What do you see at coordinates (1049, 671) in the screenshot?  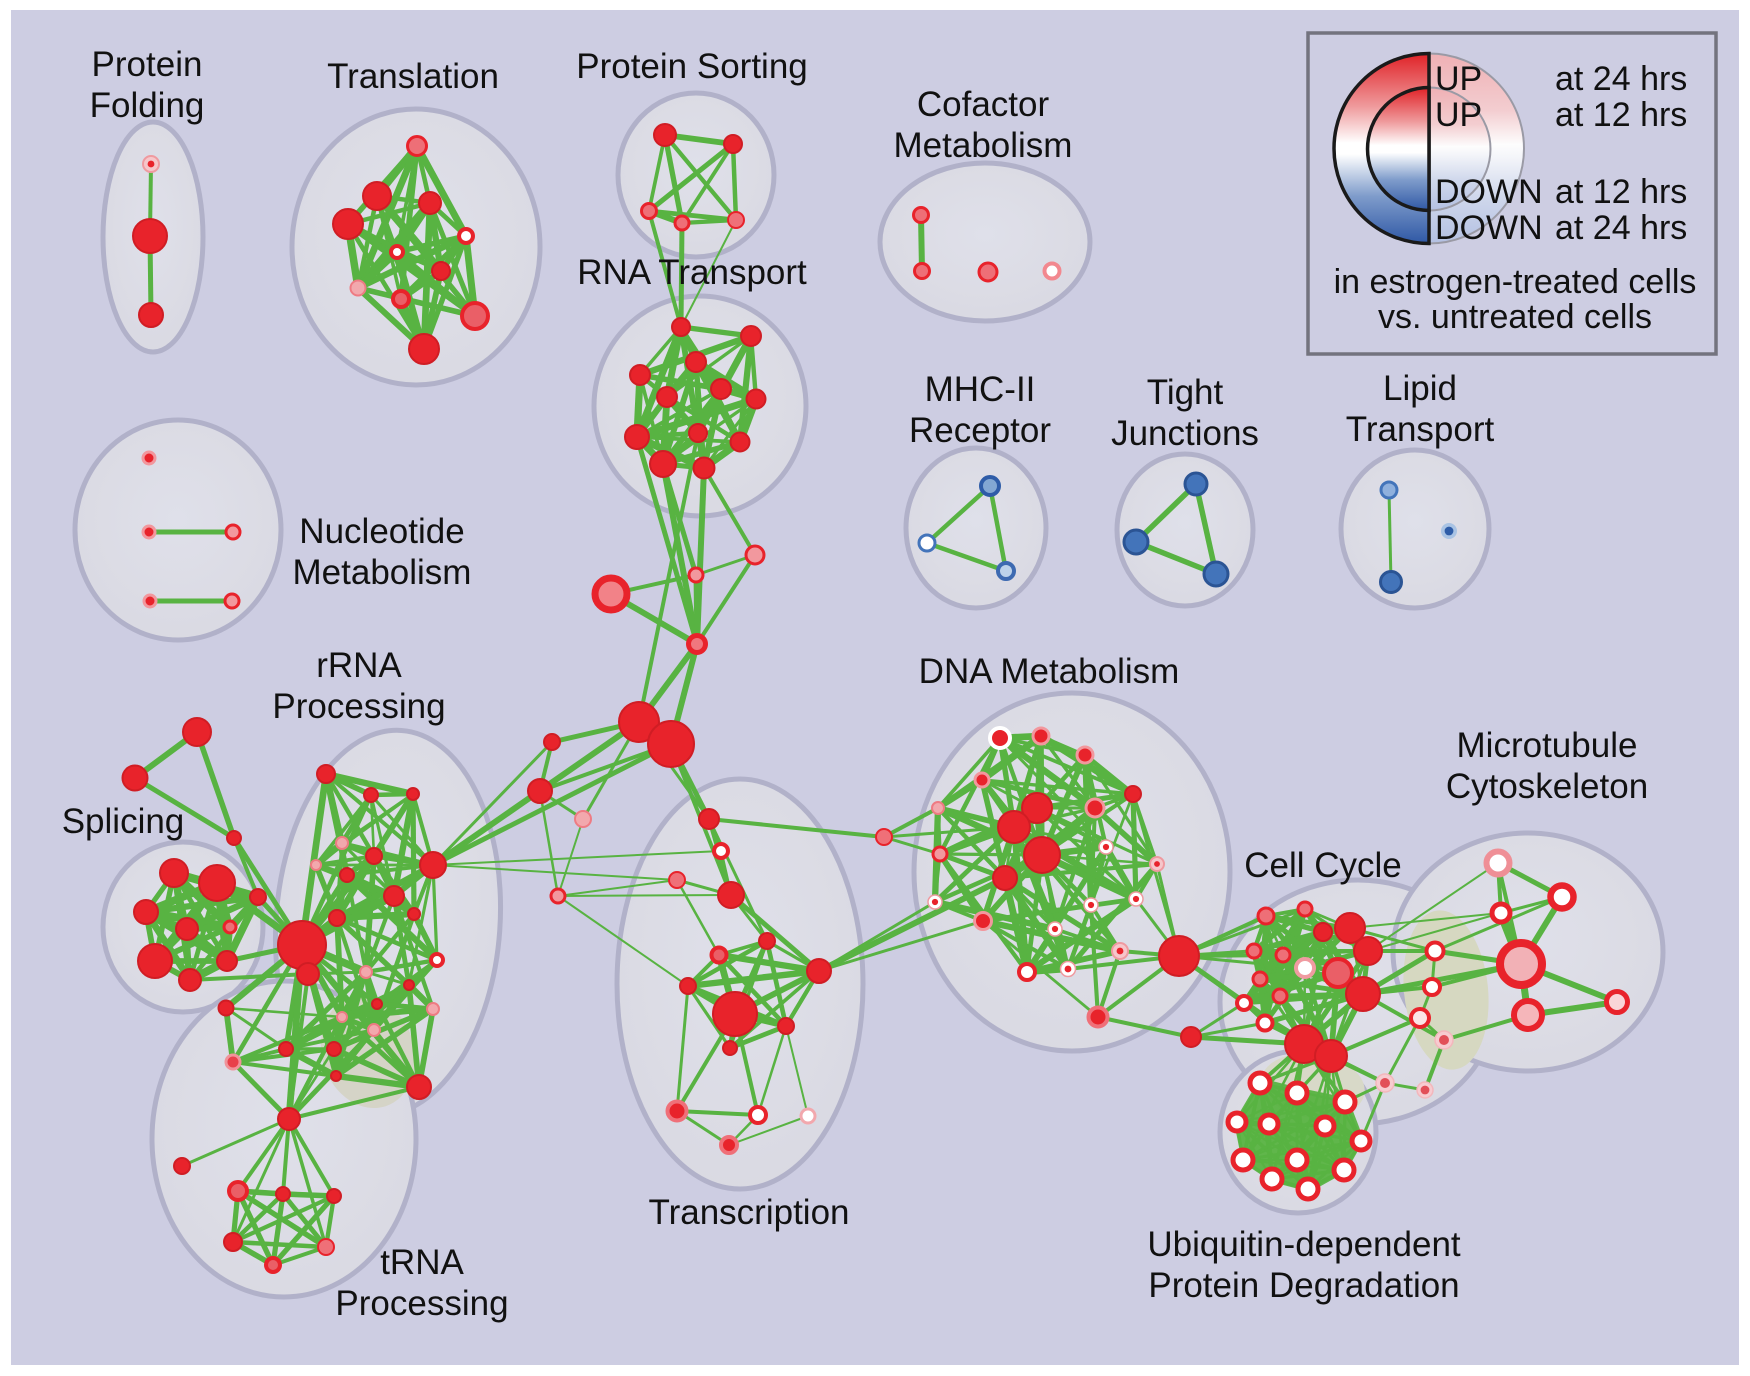 I see `svg-text: DNA Metabolism` at bounding box center [1049, 671].